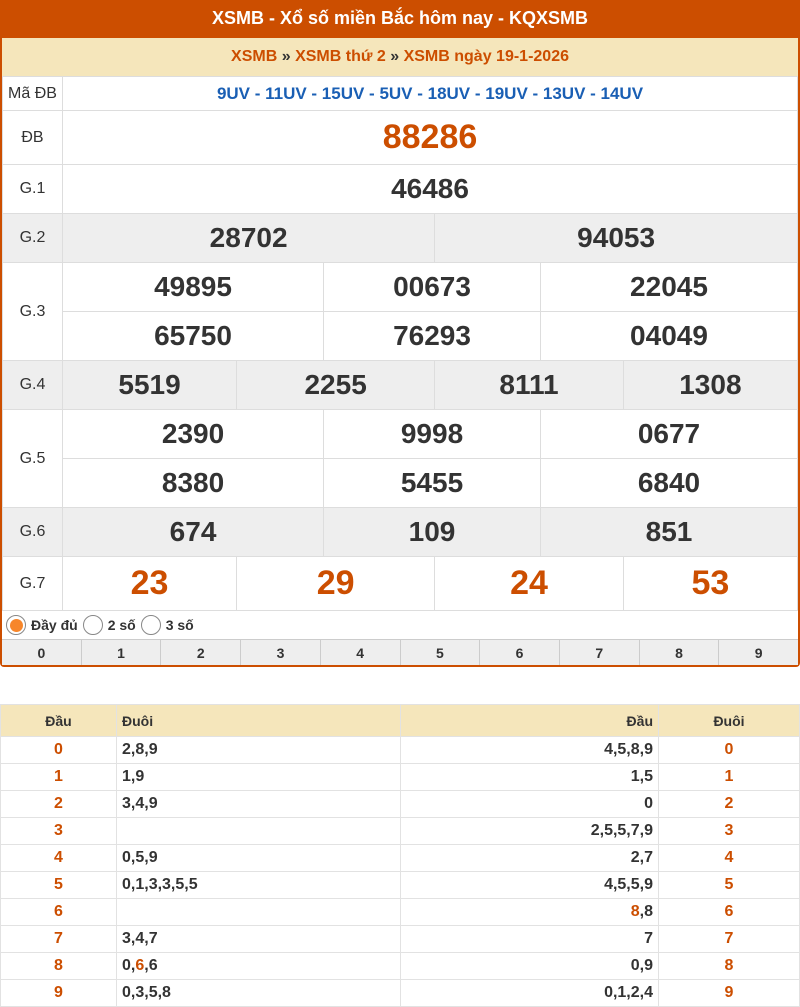  I want to click on loto-number: 4,5,8,9, so click(628, 749).